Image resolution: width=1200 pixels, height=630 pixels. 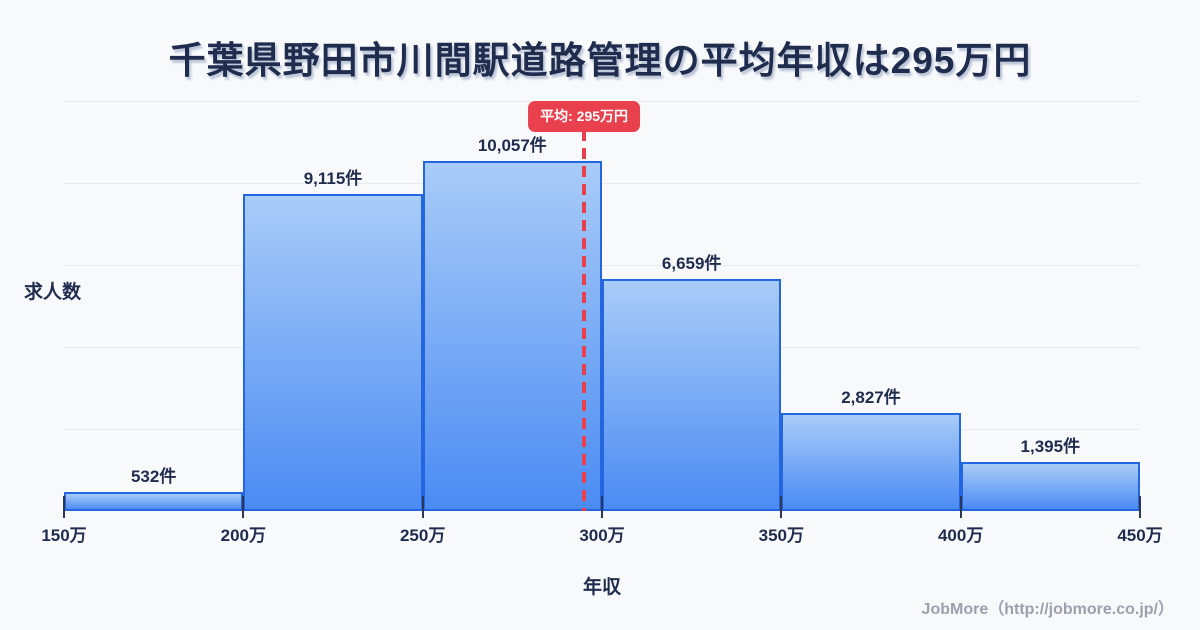 What do you see at coordinates (601, 587) in the screenshot?
I see `x-axis-title: 年収` at bounding box center [601, 587].